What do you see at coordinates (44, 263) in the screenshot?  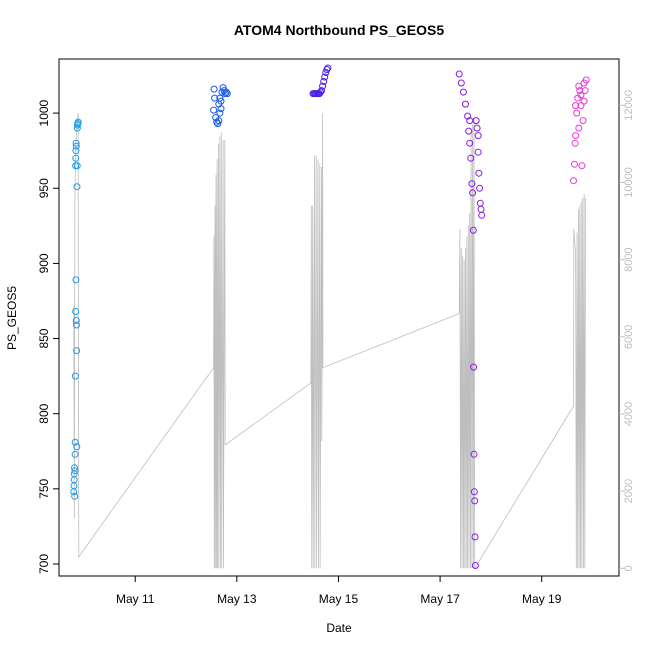 I see `y-tick-label: 900` at bounding box center [44, 263].